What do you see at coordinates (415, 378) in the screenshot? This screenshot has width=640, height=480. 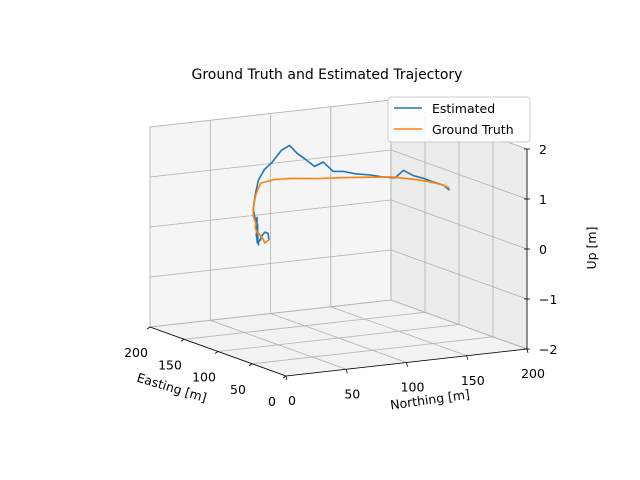 I see `northing-tick-labels: 0 50 100 150 200` at bounding box center [415, 378].